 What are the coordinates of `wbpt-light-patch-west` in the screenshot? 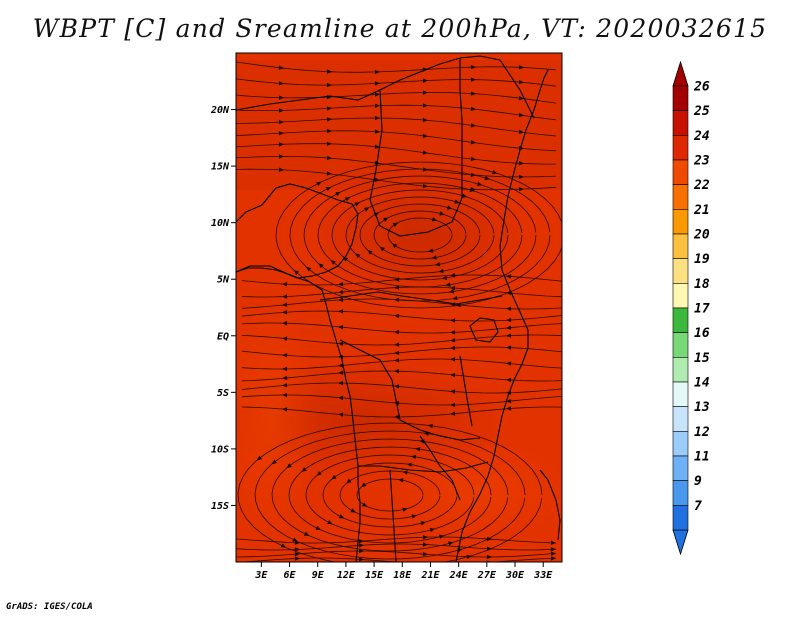 It's located at (278, 420).